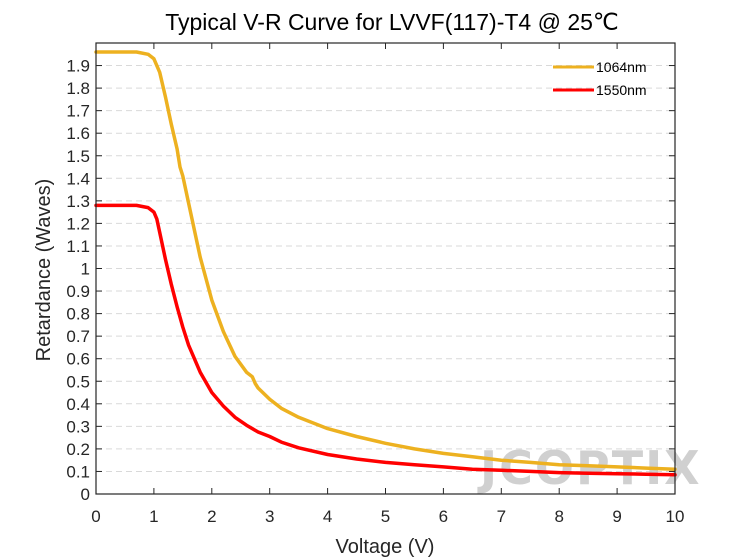  Describe the element at coordinates (78, 336) in the screenshot. I see `y-tick-label: 0.7` at that location.